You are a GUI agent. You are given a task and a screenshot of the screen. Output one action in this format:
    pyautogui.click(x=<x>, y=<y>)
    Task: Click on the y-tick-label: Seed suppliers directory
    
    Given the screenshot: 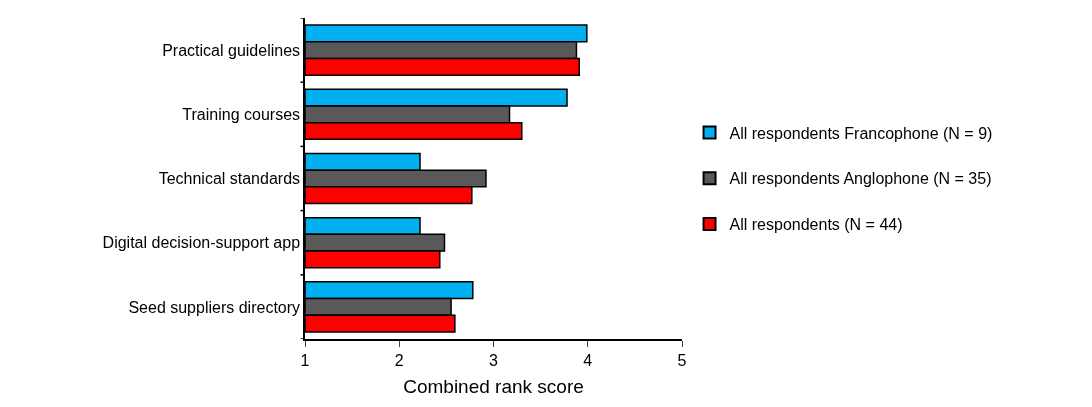 What is the action you would take?
    pyautogui.click(x=214, y=307)
    